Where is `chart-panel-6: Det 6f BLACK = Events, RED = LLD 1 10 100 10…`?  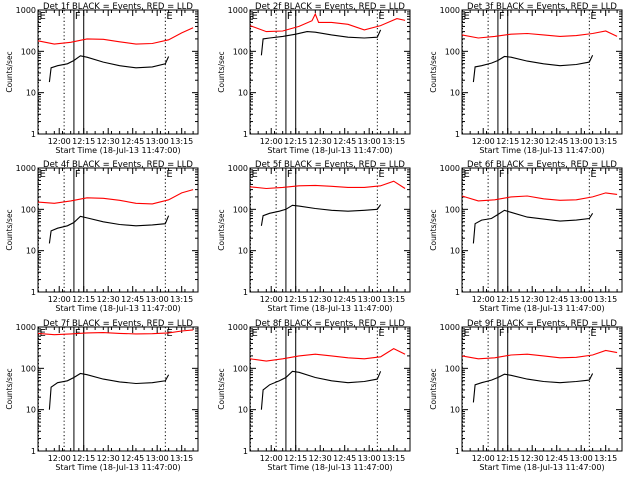 chart-panel-6: Det 6f BLACK = Events, RED = LLD 1 10 100 10… is located at coordinates (526, 236).